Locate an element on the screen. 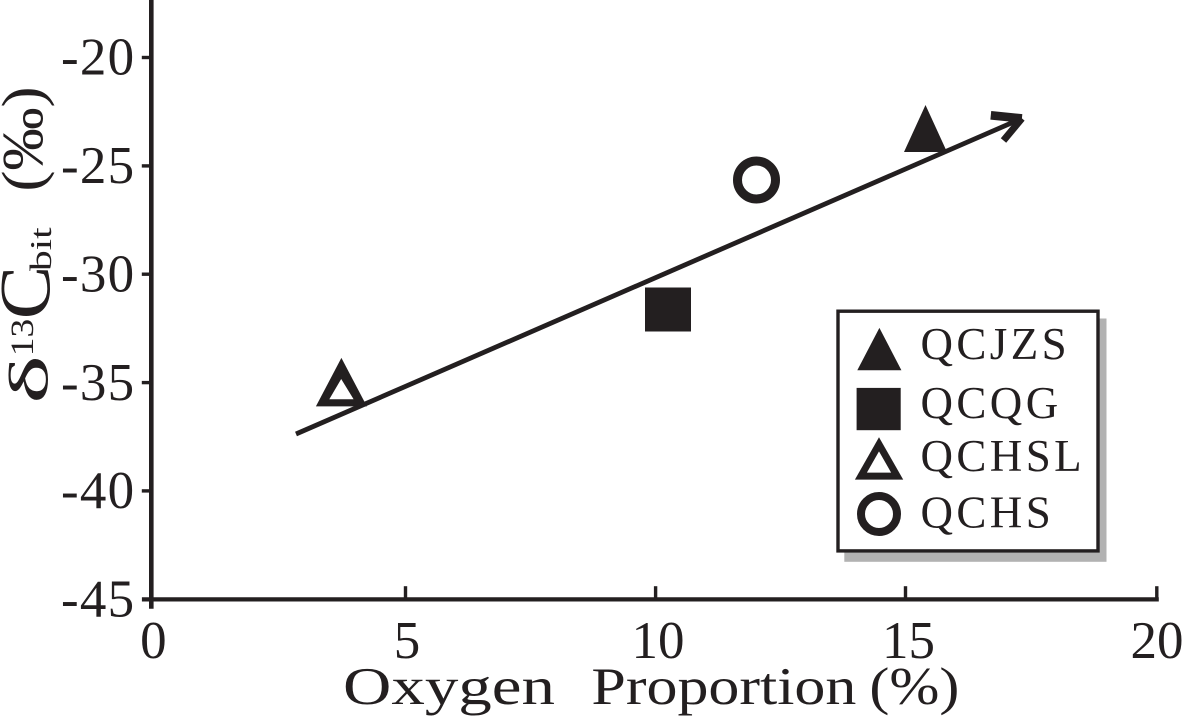 This screenshot has height=723, width=1183. svg-text: Proportion is located at coordinates (723, 687).